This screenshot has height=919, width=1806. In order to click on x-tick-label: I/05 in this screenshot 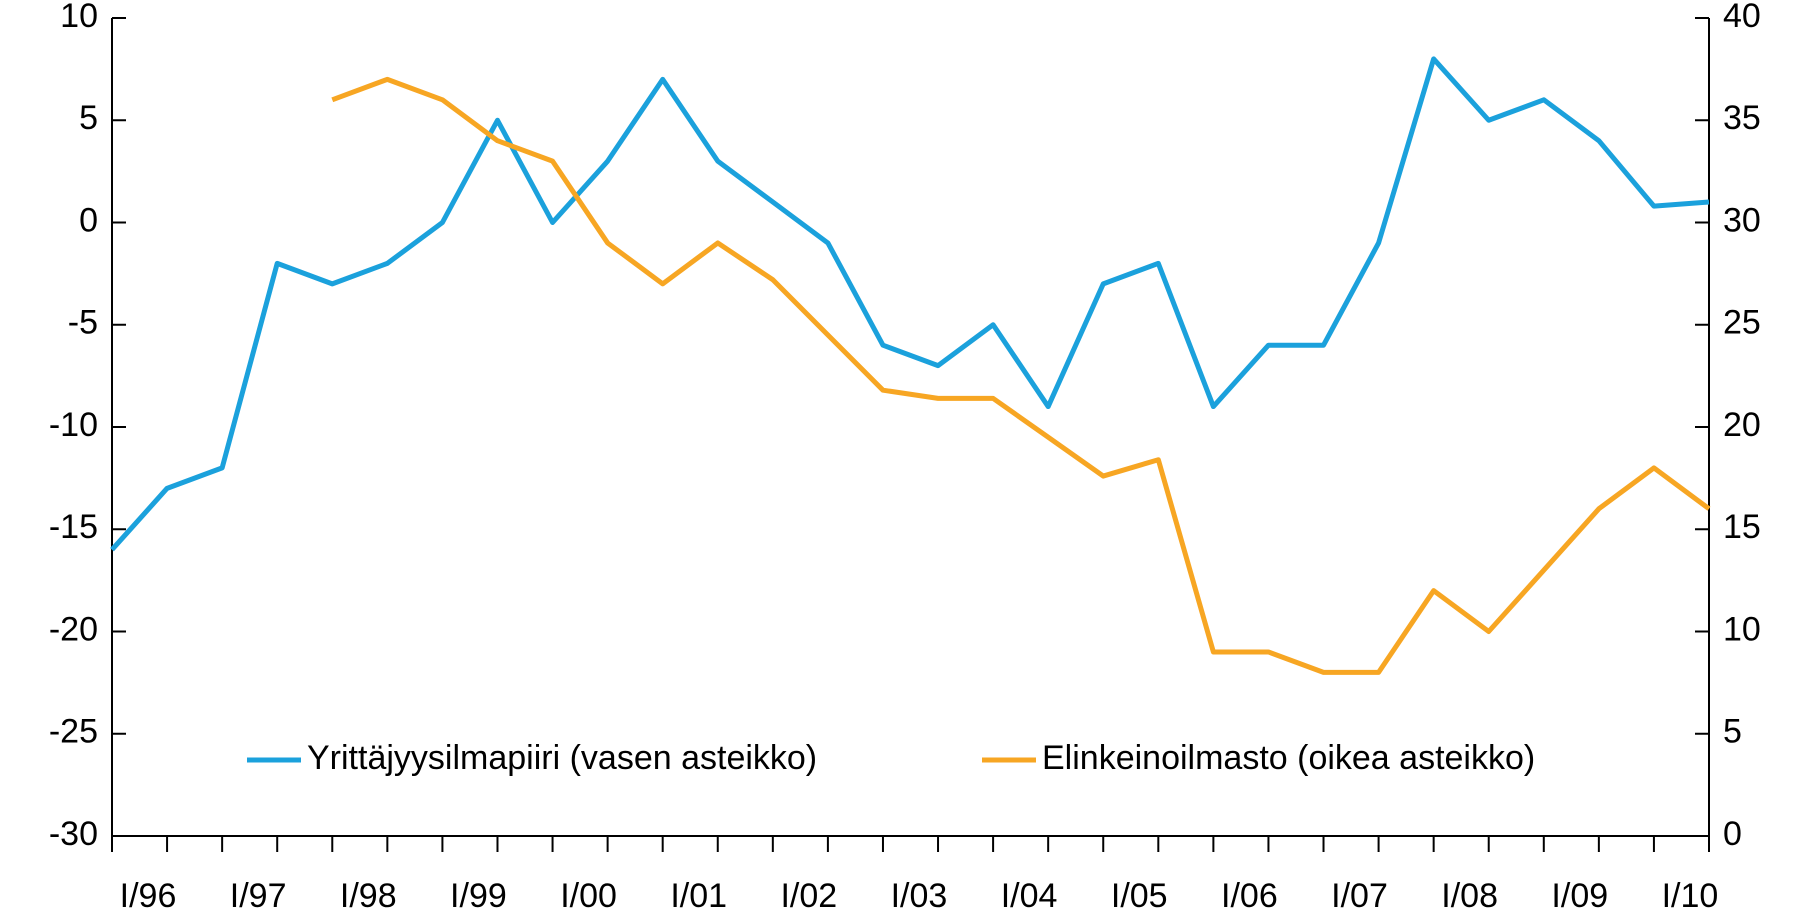, I will do `click(1139, 896)`.